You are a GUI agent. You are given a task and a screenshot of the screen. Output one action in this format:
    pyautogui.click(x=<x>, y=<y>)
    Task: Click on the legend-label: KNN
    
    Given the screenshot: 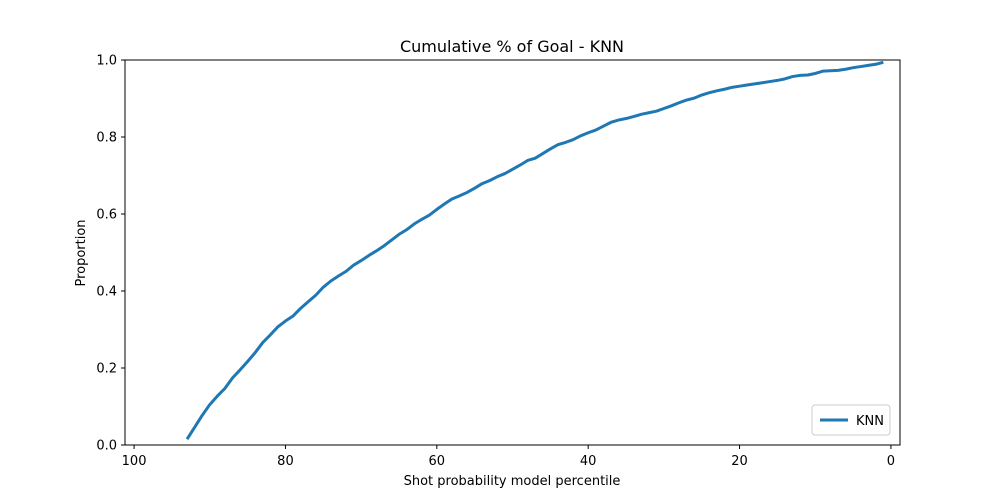 What is the action you would take?
    pyautogui.click(x=870, y=421)
    